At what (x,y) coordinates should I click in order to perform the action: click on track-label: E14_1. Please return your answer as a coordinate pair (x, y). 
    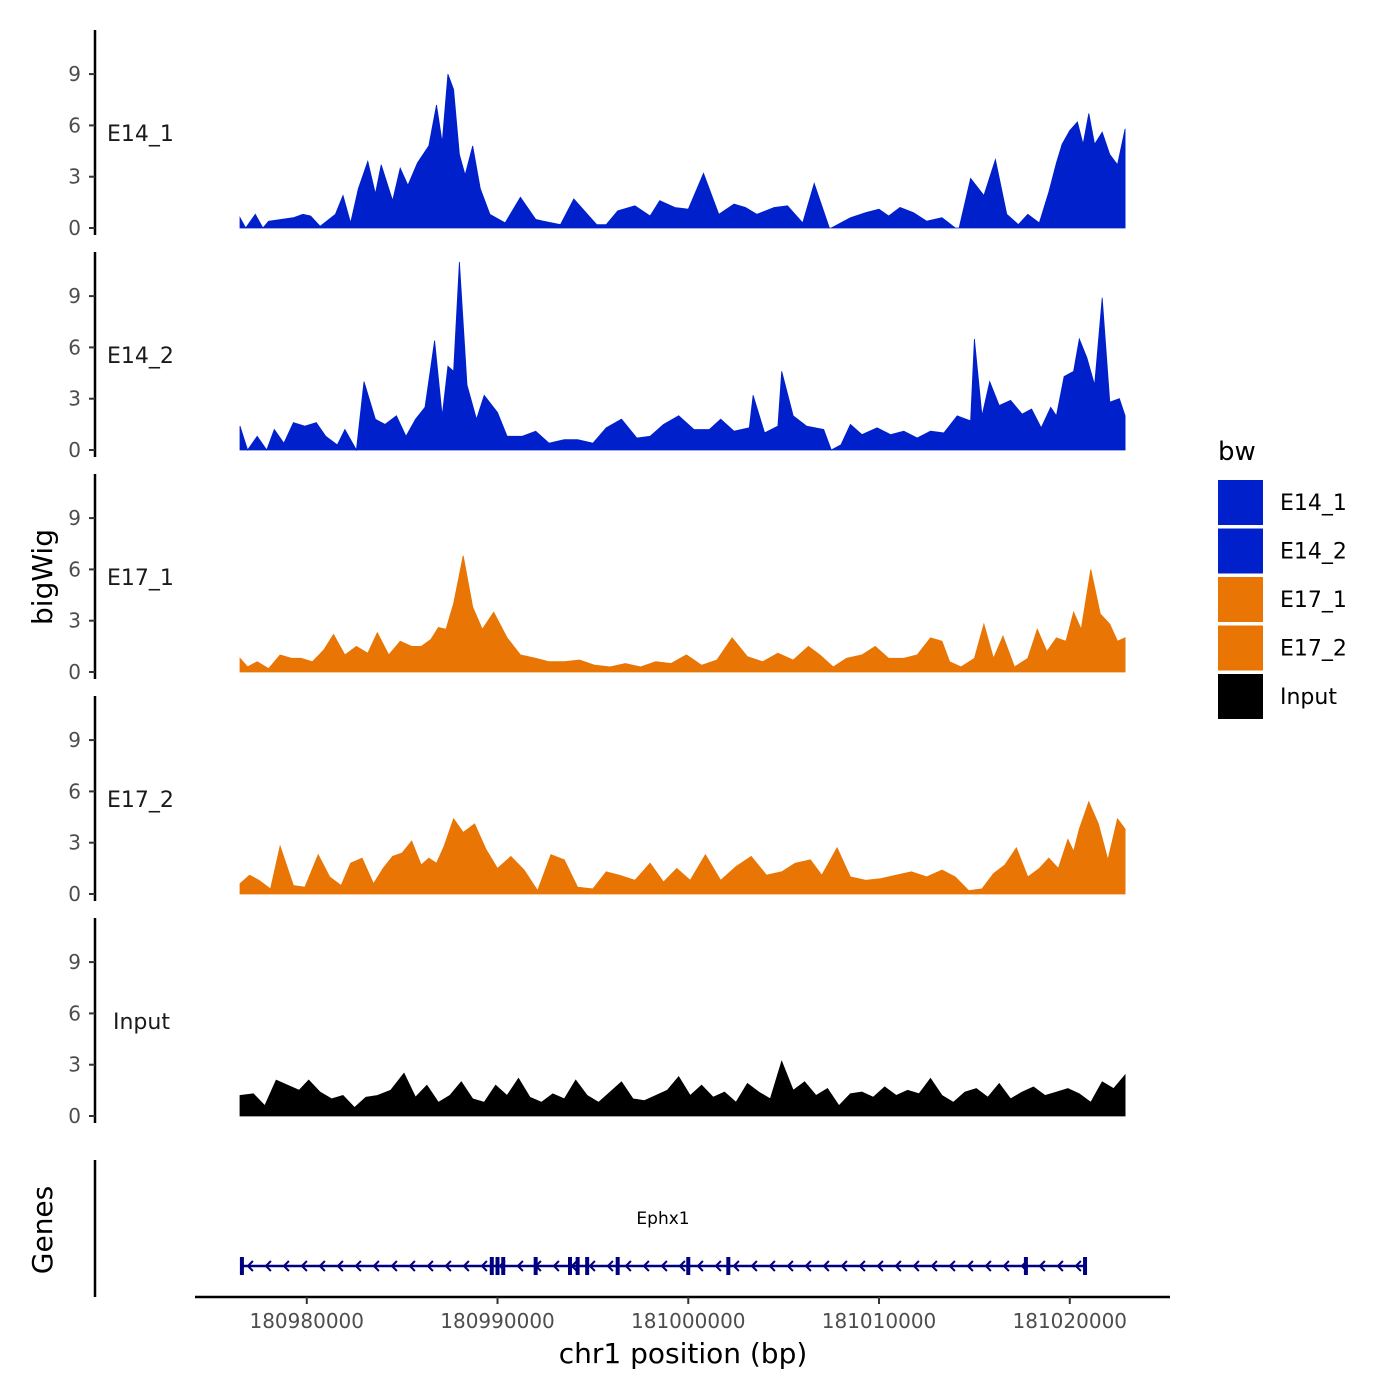
    Looking at the image, I should click on (140, 134).